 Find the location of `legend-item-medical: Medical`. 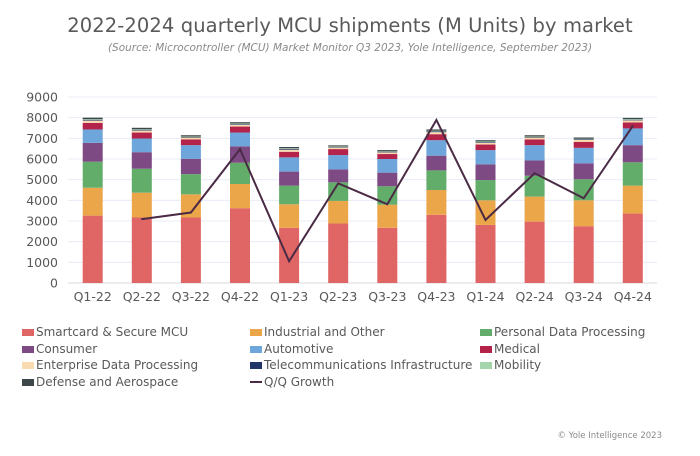

legend-item-medical: Medical is located at coordinates (510, 349).